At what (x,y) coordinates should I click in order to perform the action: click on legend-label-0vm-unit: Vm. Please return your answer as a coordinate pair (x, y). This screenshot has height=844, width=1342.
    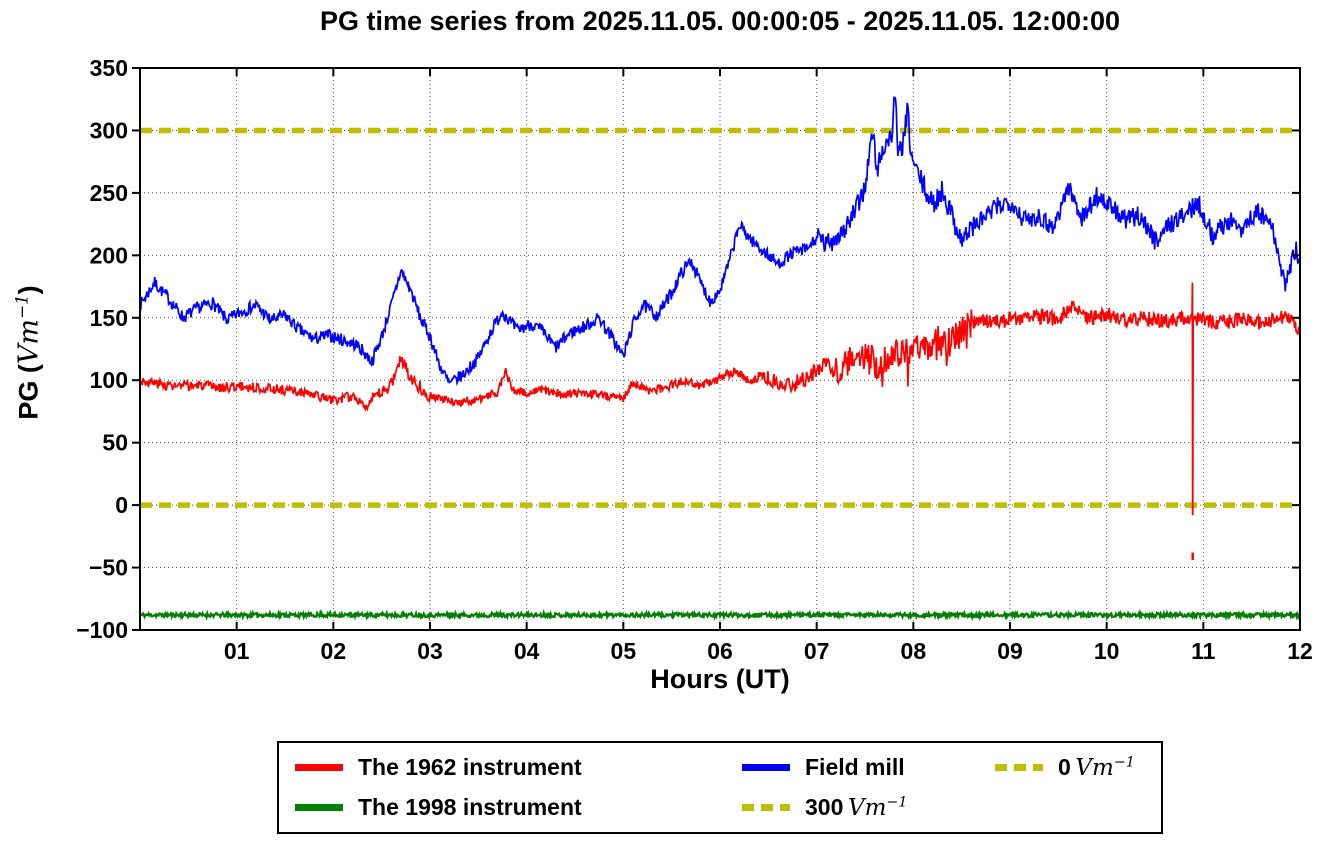
    Looking at the image, I should click on (1094, 768).